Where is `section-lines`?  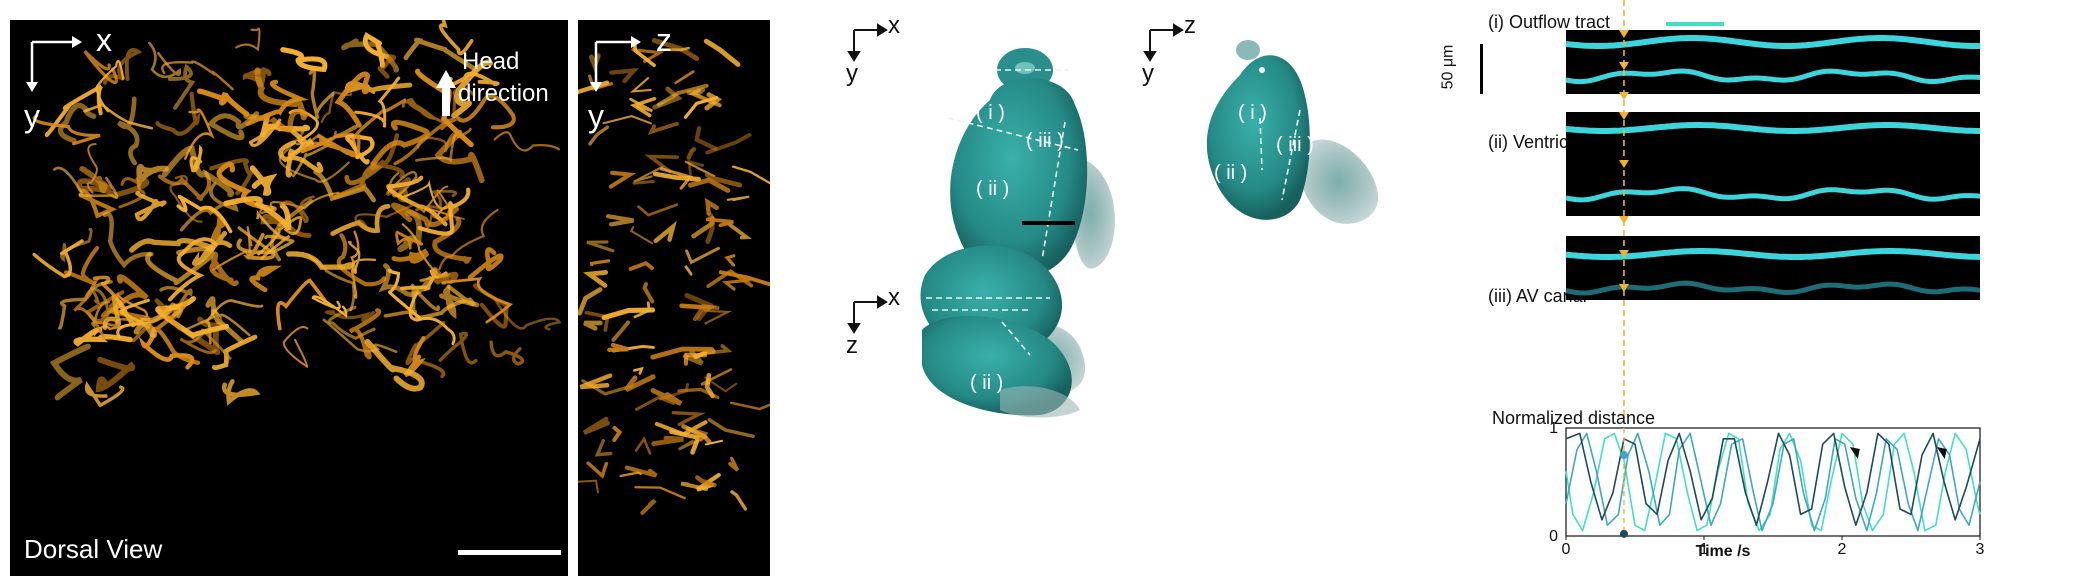 section-lines is located at coordinates (1113, 212).